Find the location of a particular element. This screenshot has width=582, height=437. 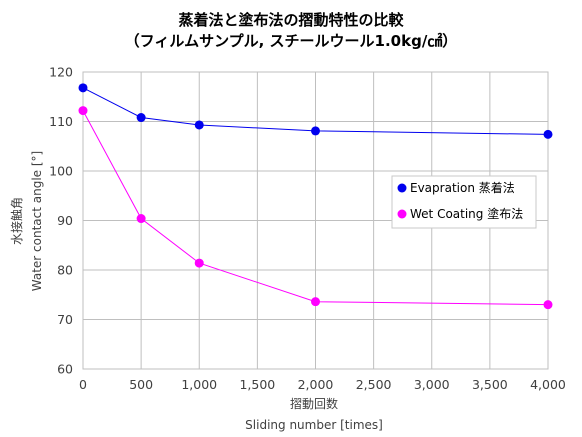

y-tick-label: 70 is located at coordinates (65, 319).